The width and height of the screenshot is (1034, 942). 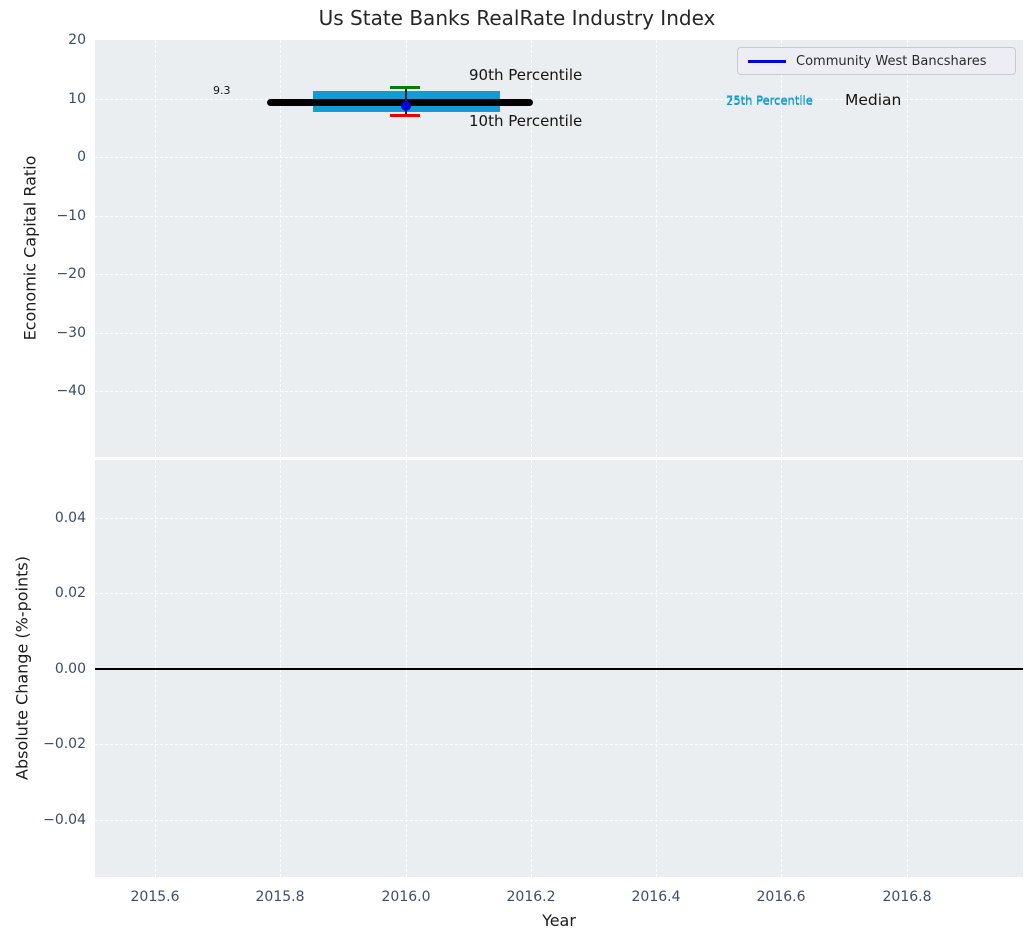 What do you see at coordinates (405, 87) in the screenshot?
I see `p90-cap` at bounding box center [405, 87].